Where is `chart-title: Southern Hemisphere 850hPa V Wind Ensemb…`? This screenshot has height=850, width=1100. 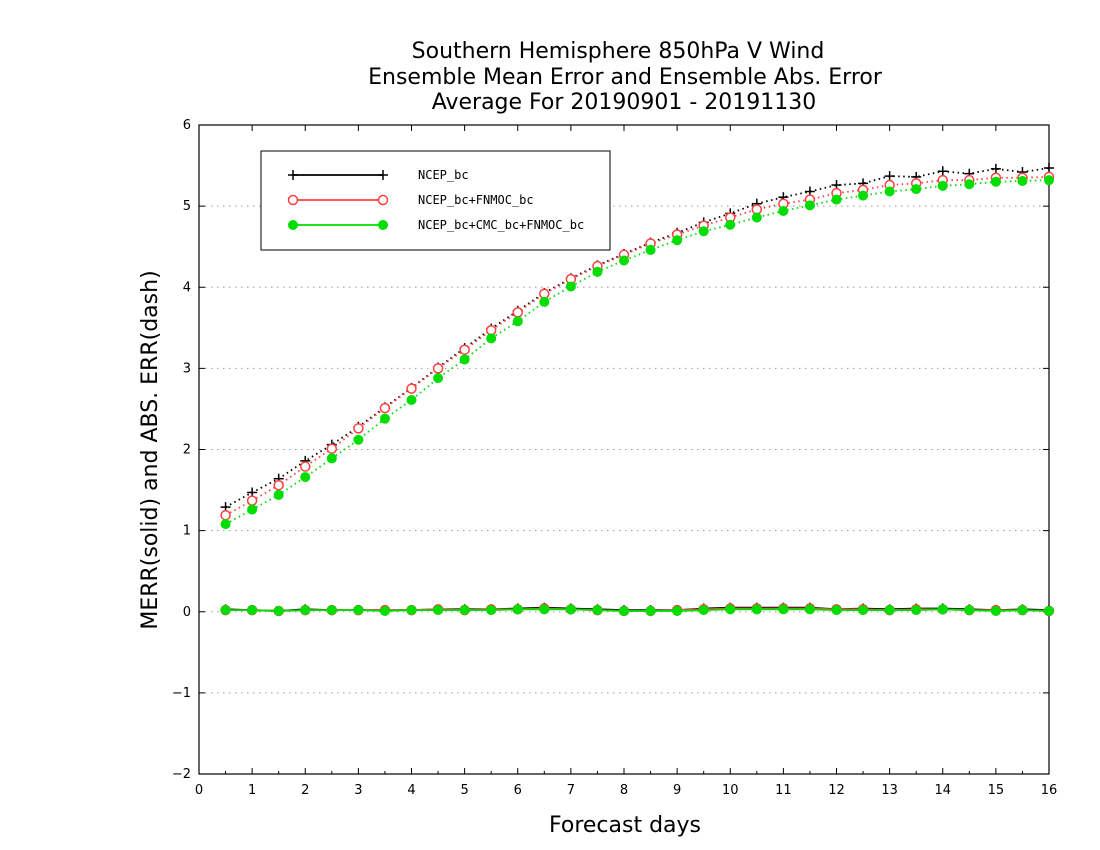
chart-title: Southern Hemisphere 850hPa V Wind Ensemb… is located at coordinates (625, 77).